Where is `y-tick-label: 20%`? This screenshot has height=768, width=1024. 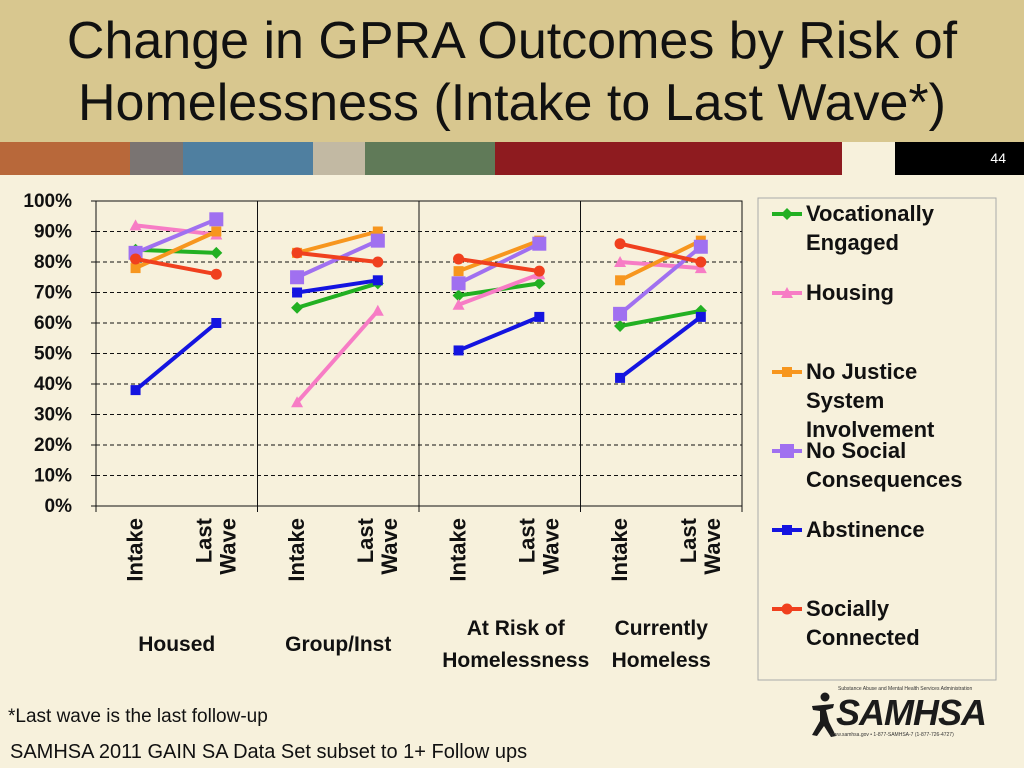 y-tick-label: 20% is located at coordinates (53, 445).